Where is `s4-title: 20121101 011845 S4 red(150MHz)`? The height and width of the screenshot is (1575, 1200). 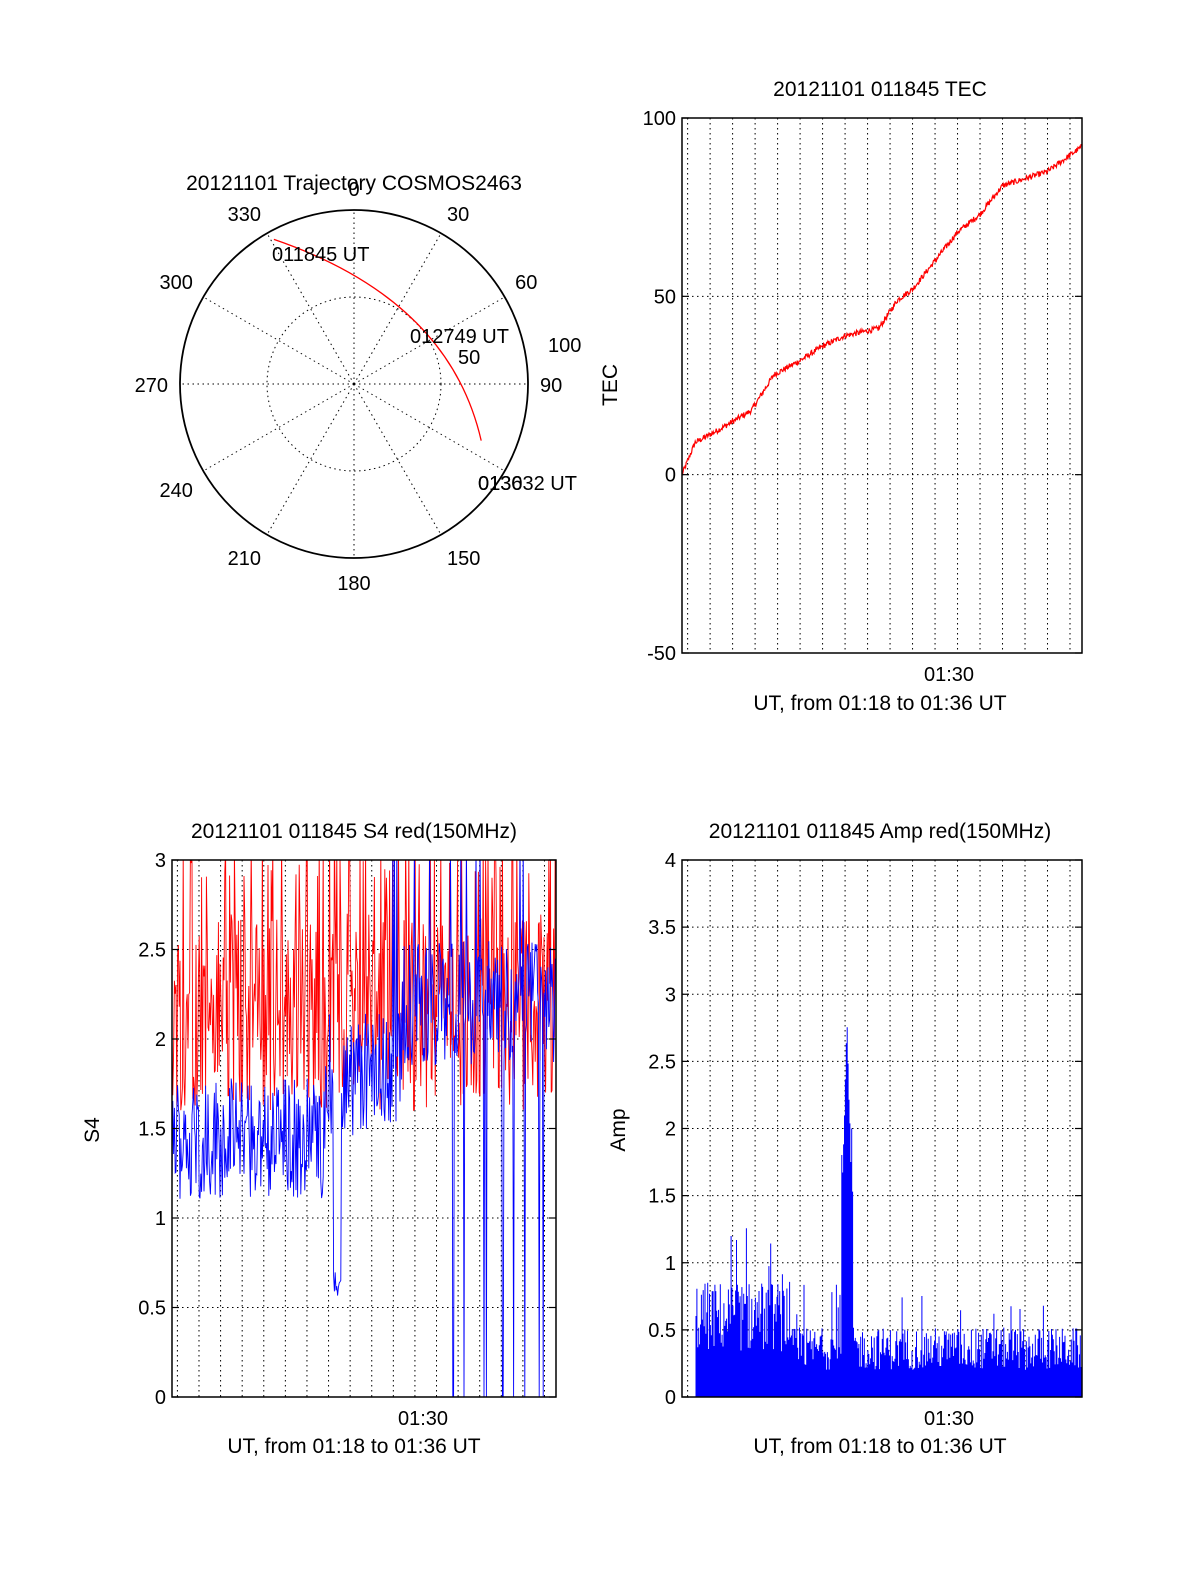
s4-title: 20121101 011845 S4 red(150MHz) is located at coordinates (354, 831).